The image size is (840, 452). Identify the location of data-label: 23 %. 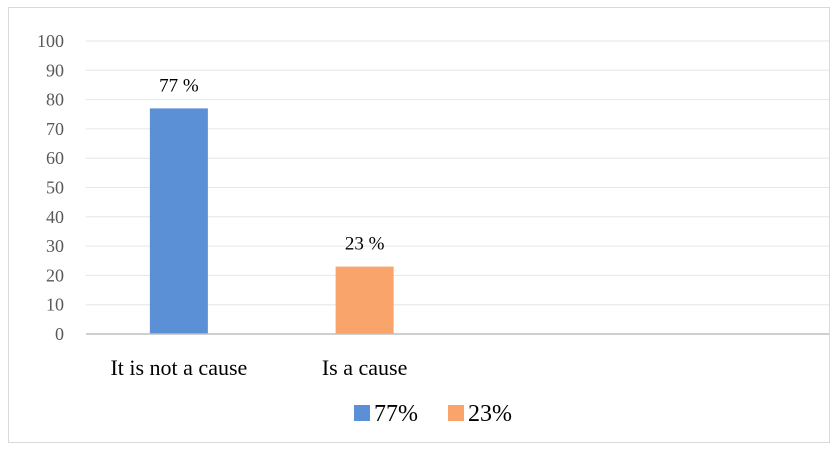
(365, 244).